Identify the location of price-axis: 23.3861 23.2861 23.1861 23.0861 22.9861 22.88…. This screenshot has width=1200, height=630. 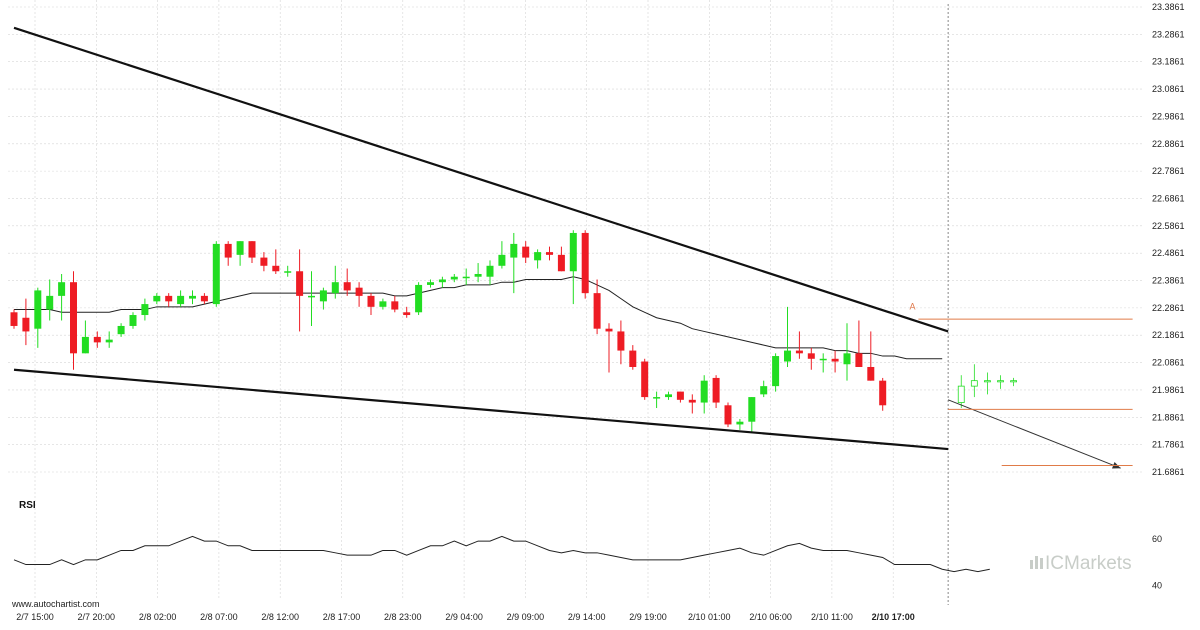
(1168, 239).